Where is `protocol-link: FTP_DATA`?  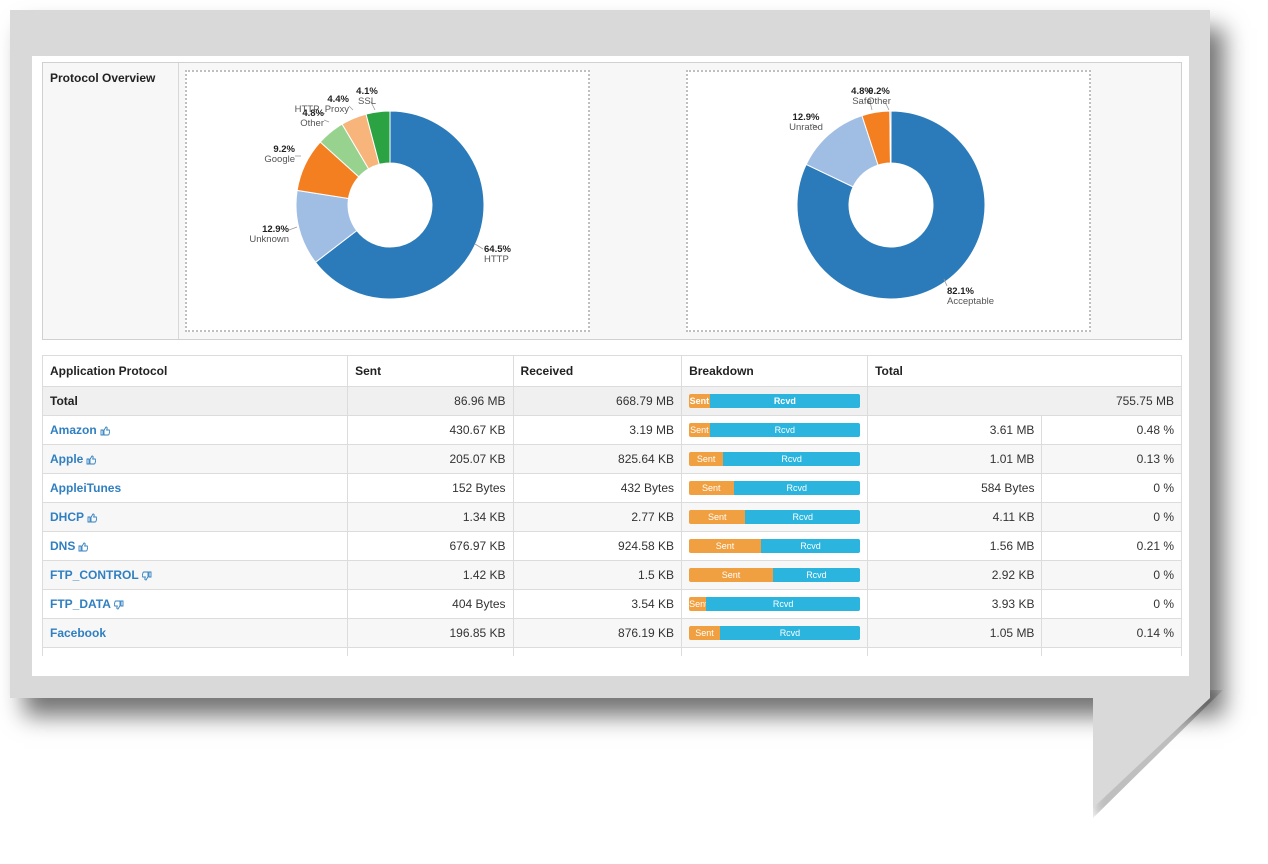 protocol-link: FTP_DATA is located at coordinates (80, 604).